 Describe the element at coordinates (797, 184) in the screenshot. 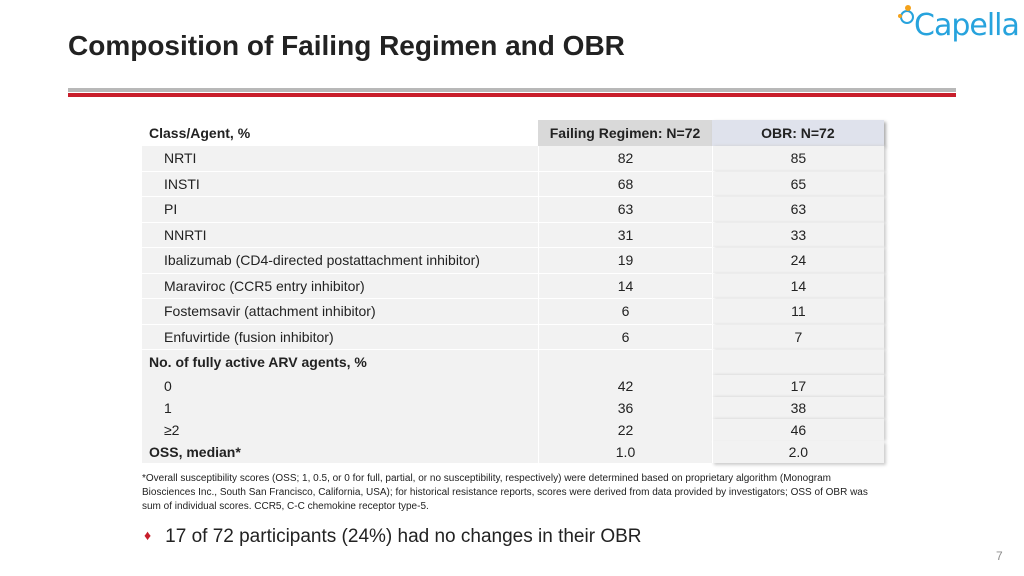

I see `row-obr-value: 65` at that location.